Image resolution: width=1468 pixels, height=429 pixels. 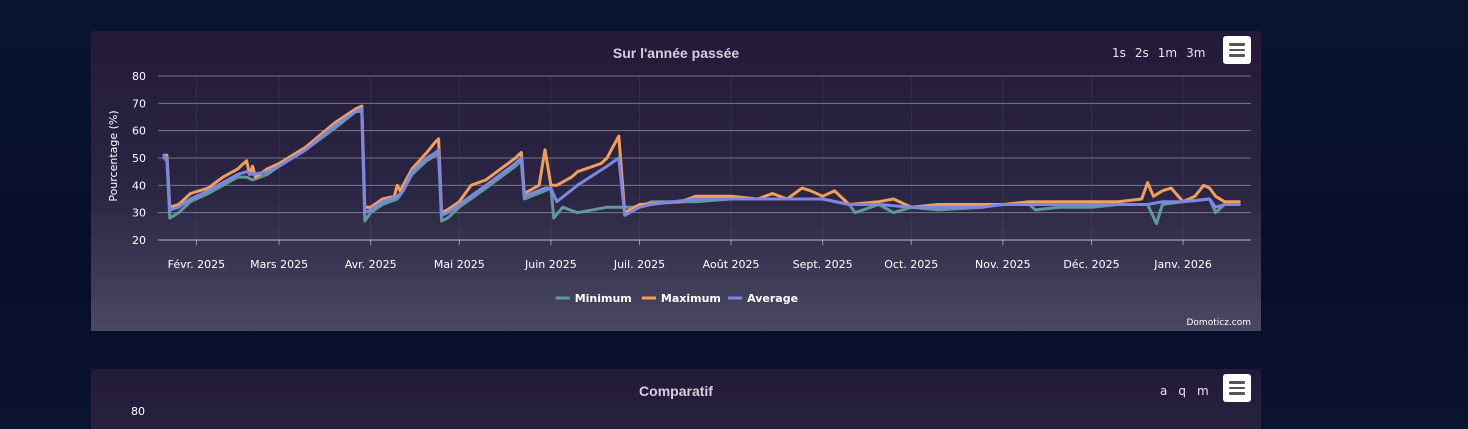 What do you see at coordinates (603, 298) in the screenshot?
I see `legend-label: Minimum` at bounding box center [603, 298].